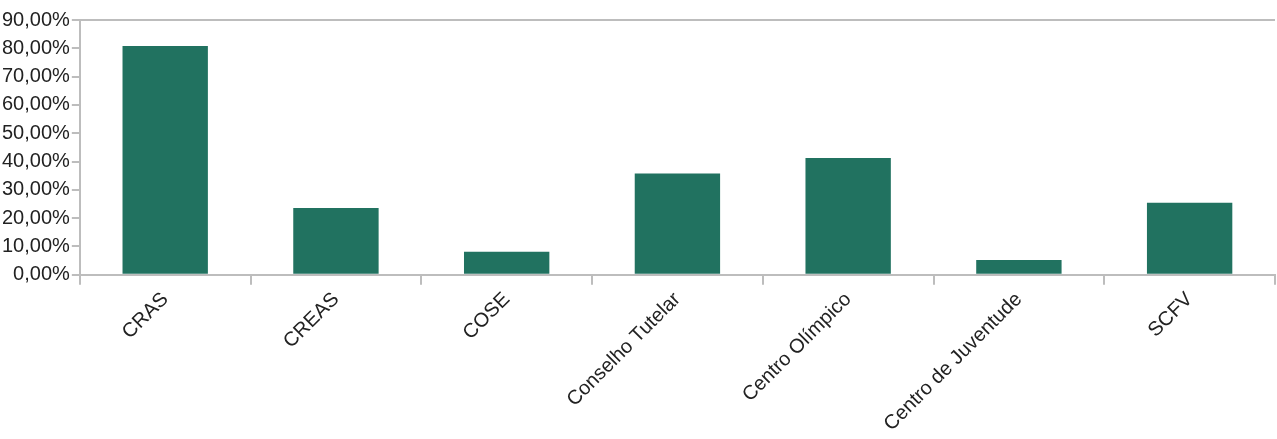 Image resolution: width=1277 pixels, height=439 pixels. I want to click on y-tick-label: 20,00%, so click(36, 216).